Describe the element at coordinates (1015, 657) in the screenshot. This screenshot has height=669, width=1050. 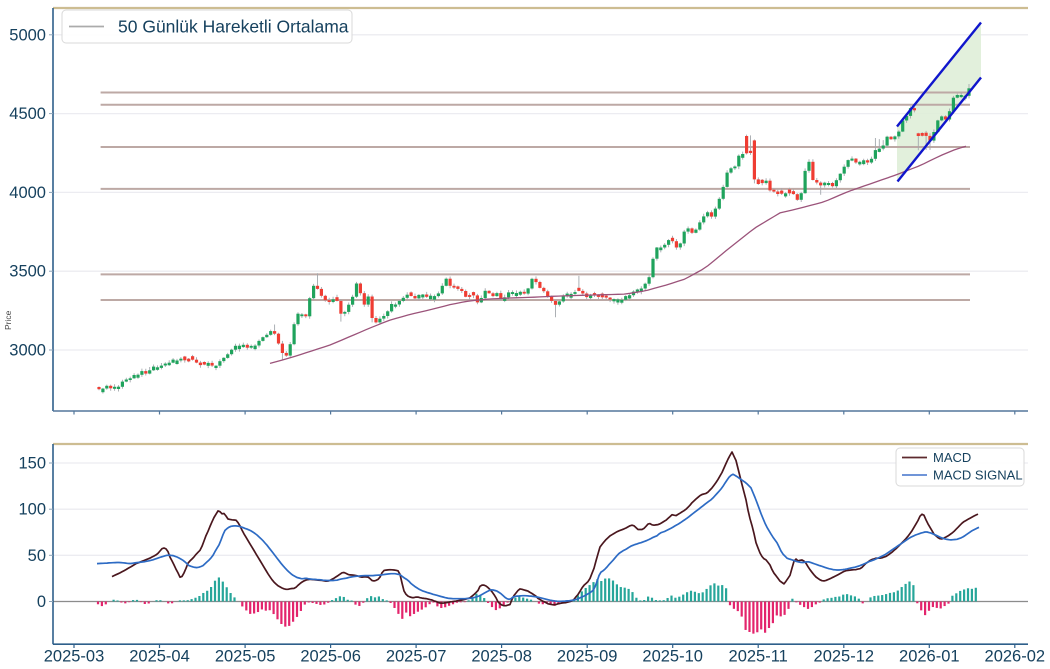
I see `svg-text: 2026-02` at that location.